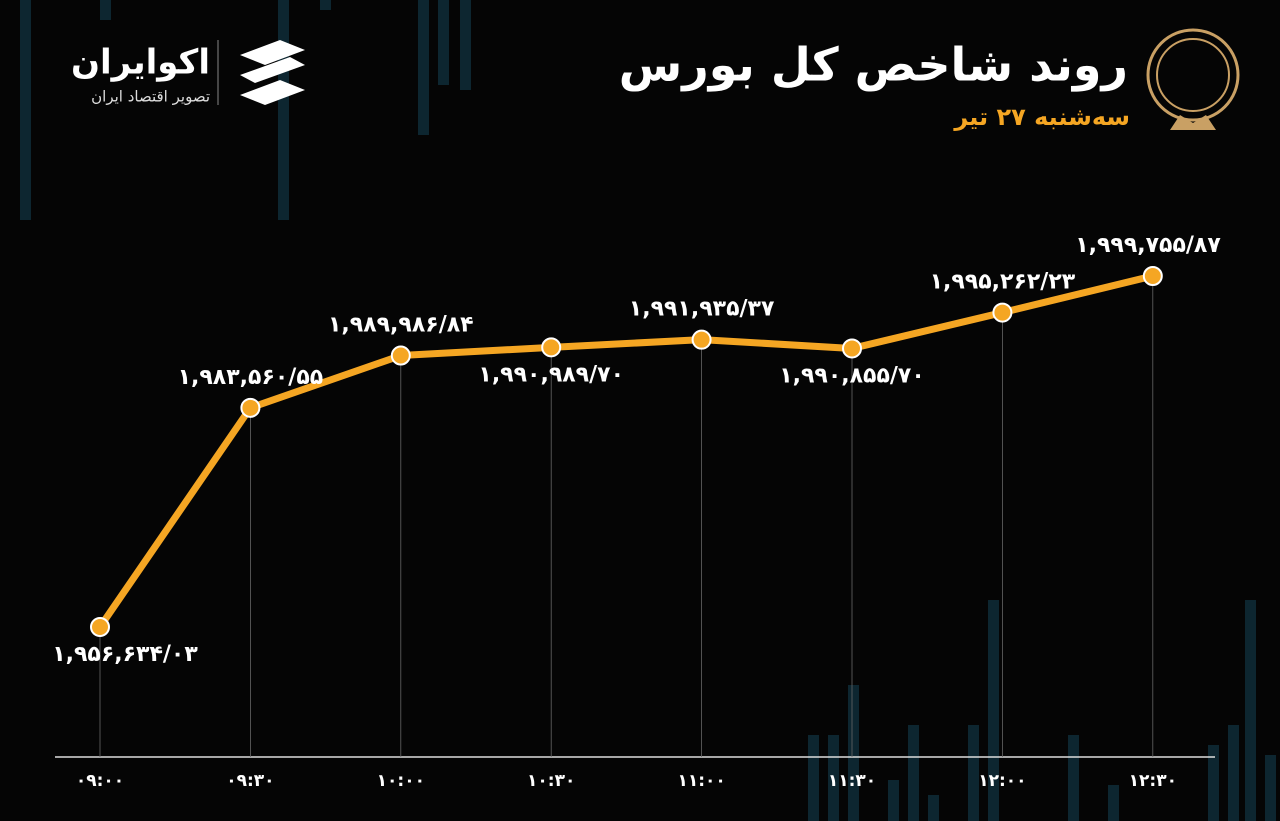 The image size is (1280, 821). What do you see at coordinates (150, 97) in the screenshot?
I see `brand-tagline: تصویر اقتصاد ایران` at bounding box center [150, 97].